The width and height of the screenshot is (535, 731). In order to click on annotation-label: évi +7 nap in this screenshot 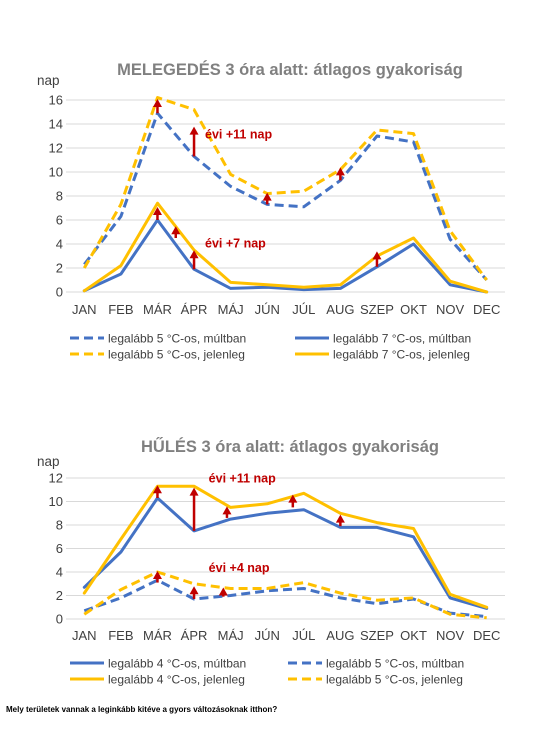, I will do `click(235, 244)`.